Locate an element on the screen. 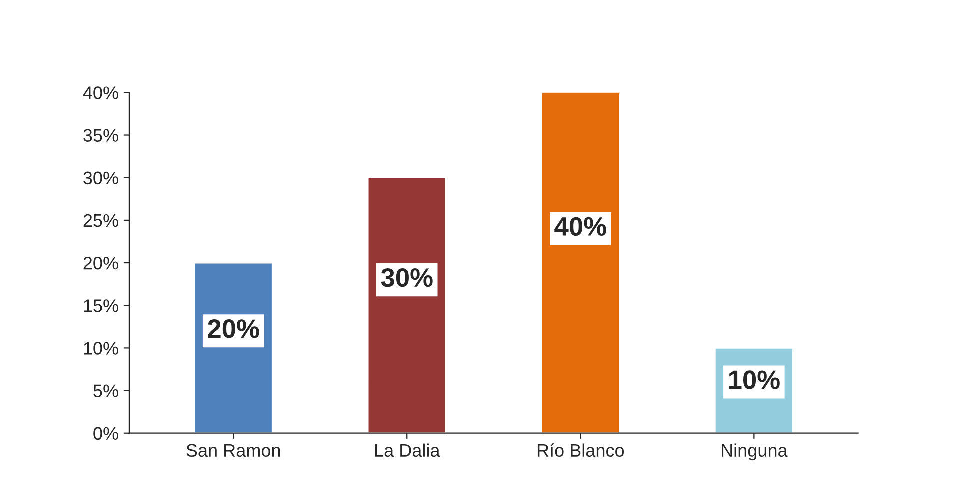 This screenshot has width=959, height=501. data-label: 10% is located at coordinates (754, 380).